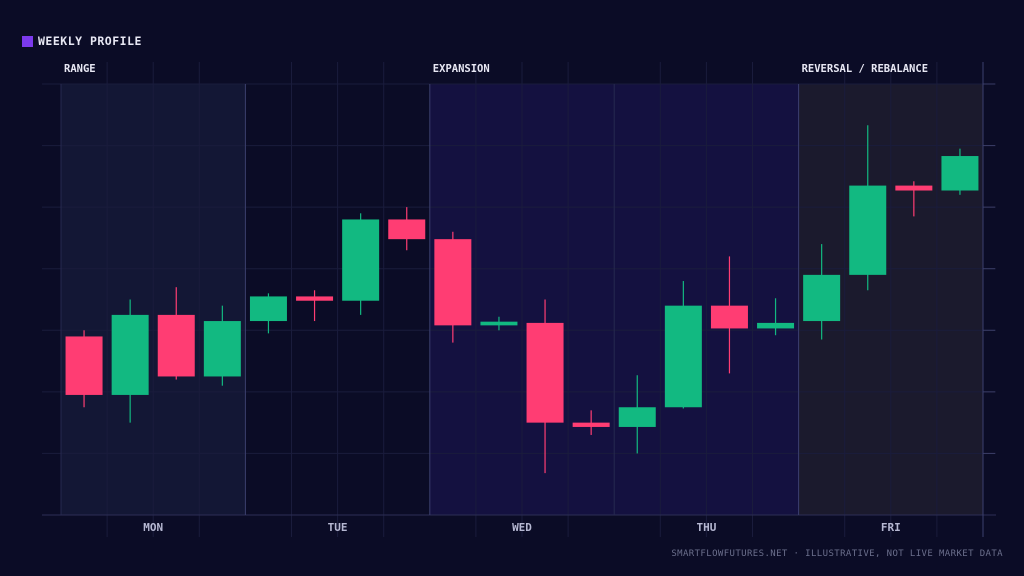 This screenshot has height=576, width=1024. Describe the element at coordinates (706, 527) in the screenshot. I see `day-label: THU` at that location.